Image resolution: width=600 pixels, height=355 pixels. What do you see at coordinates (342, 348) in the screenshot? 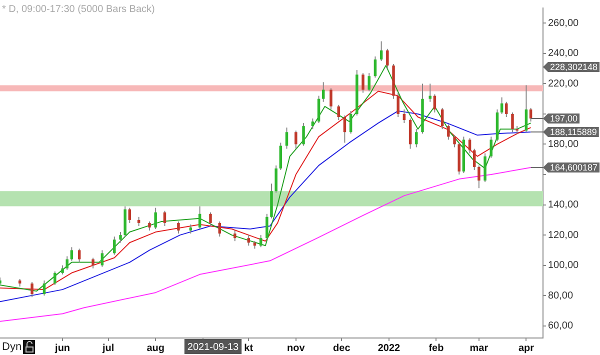
I see `x-tick-label: dec` at bounding box center [342, 348].